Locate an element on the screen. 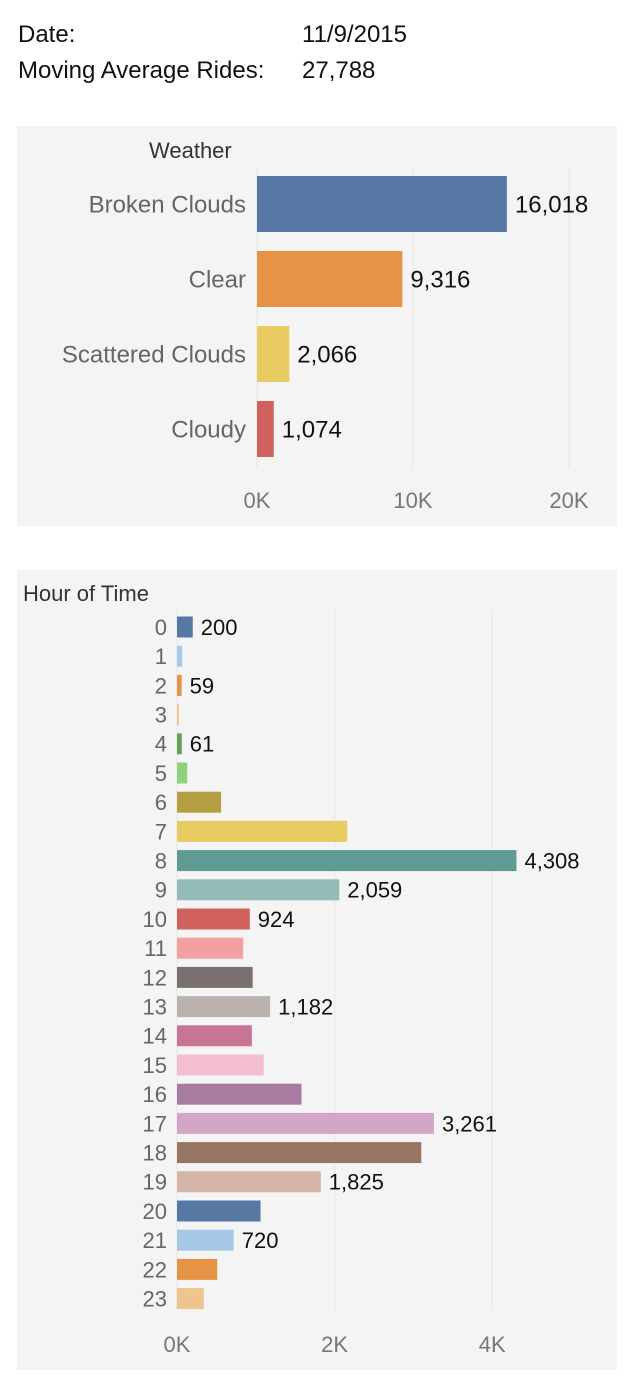 The image size is (634, 1388). moving-average-rides-value: 27,788 is located at coordinates (339, 70).